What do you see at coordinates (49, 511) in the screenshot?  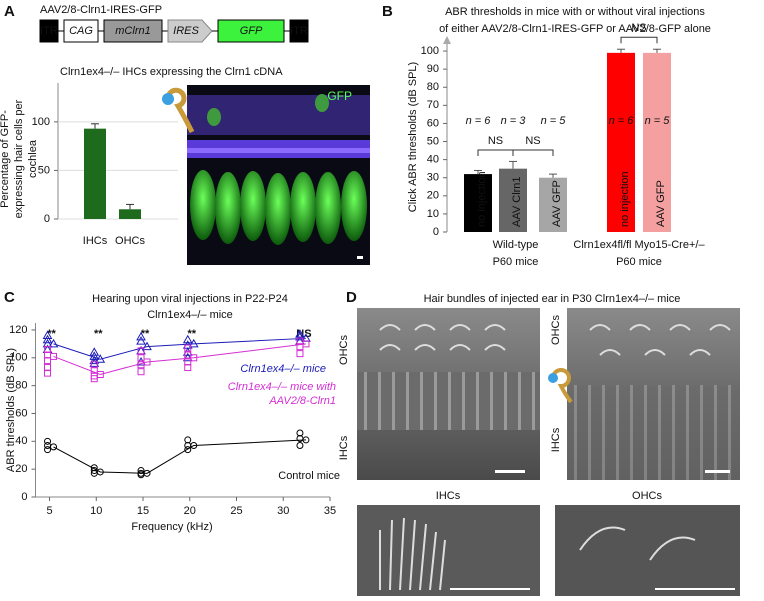 I see `x-tick-label: 5` at bounding box center [49, 511].